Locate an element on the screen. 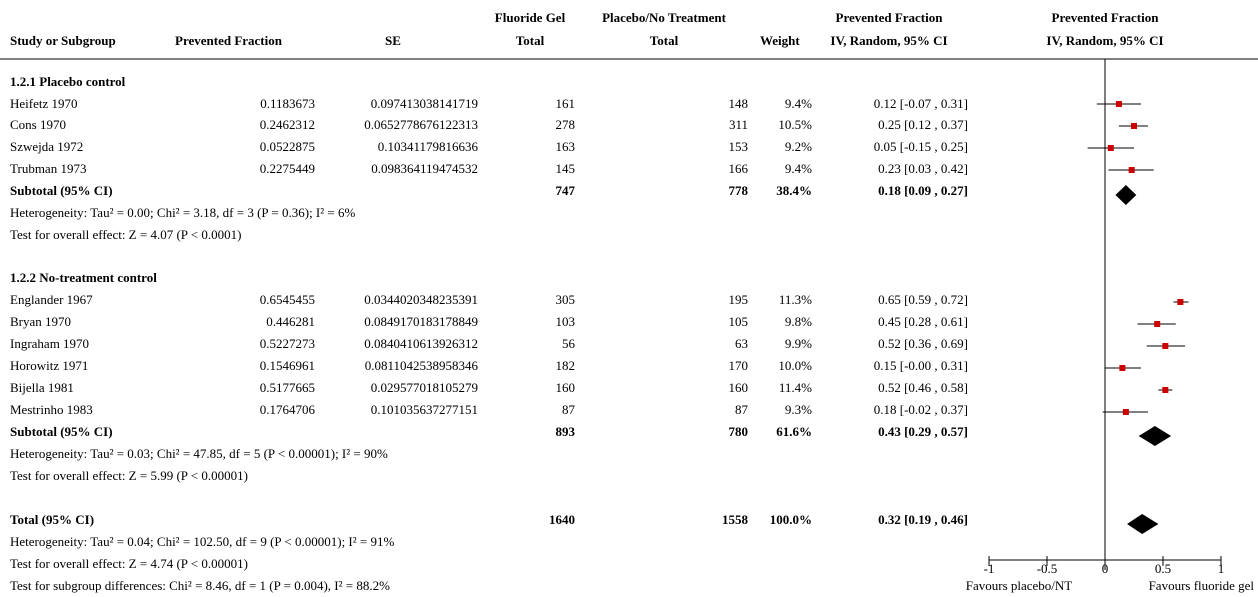 The image size is (1258, 597). subtotal-weight: 38.4% is located at coordinates (794, 190).